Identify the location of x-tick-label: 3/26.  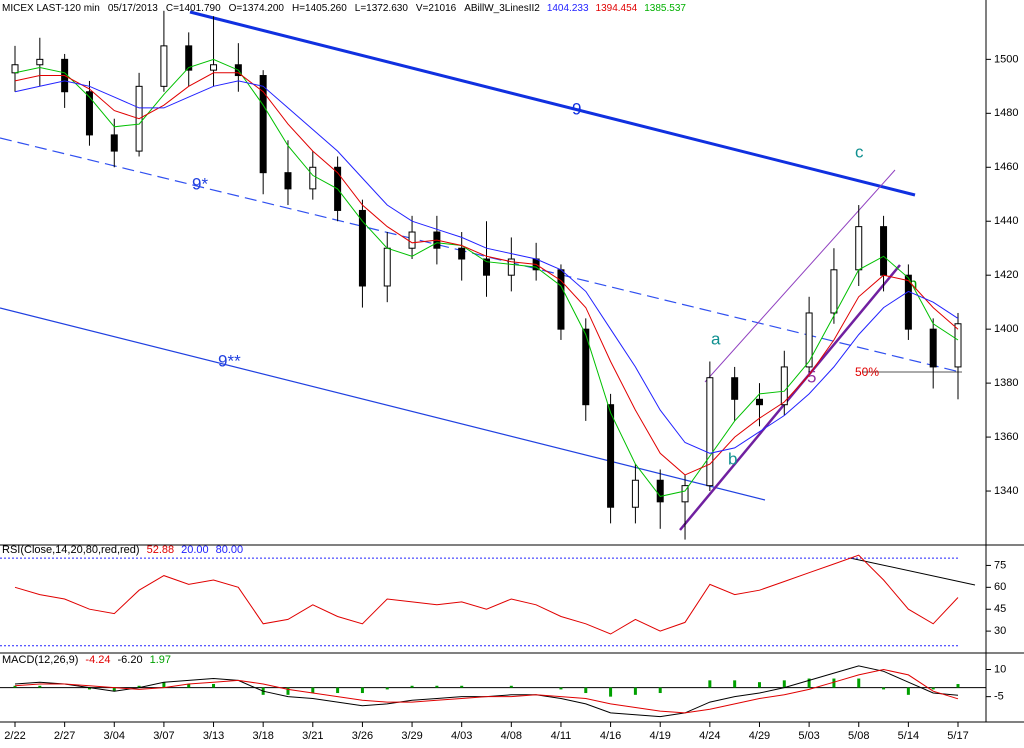
(362, 736).